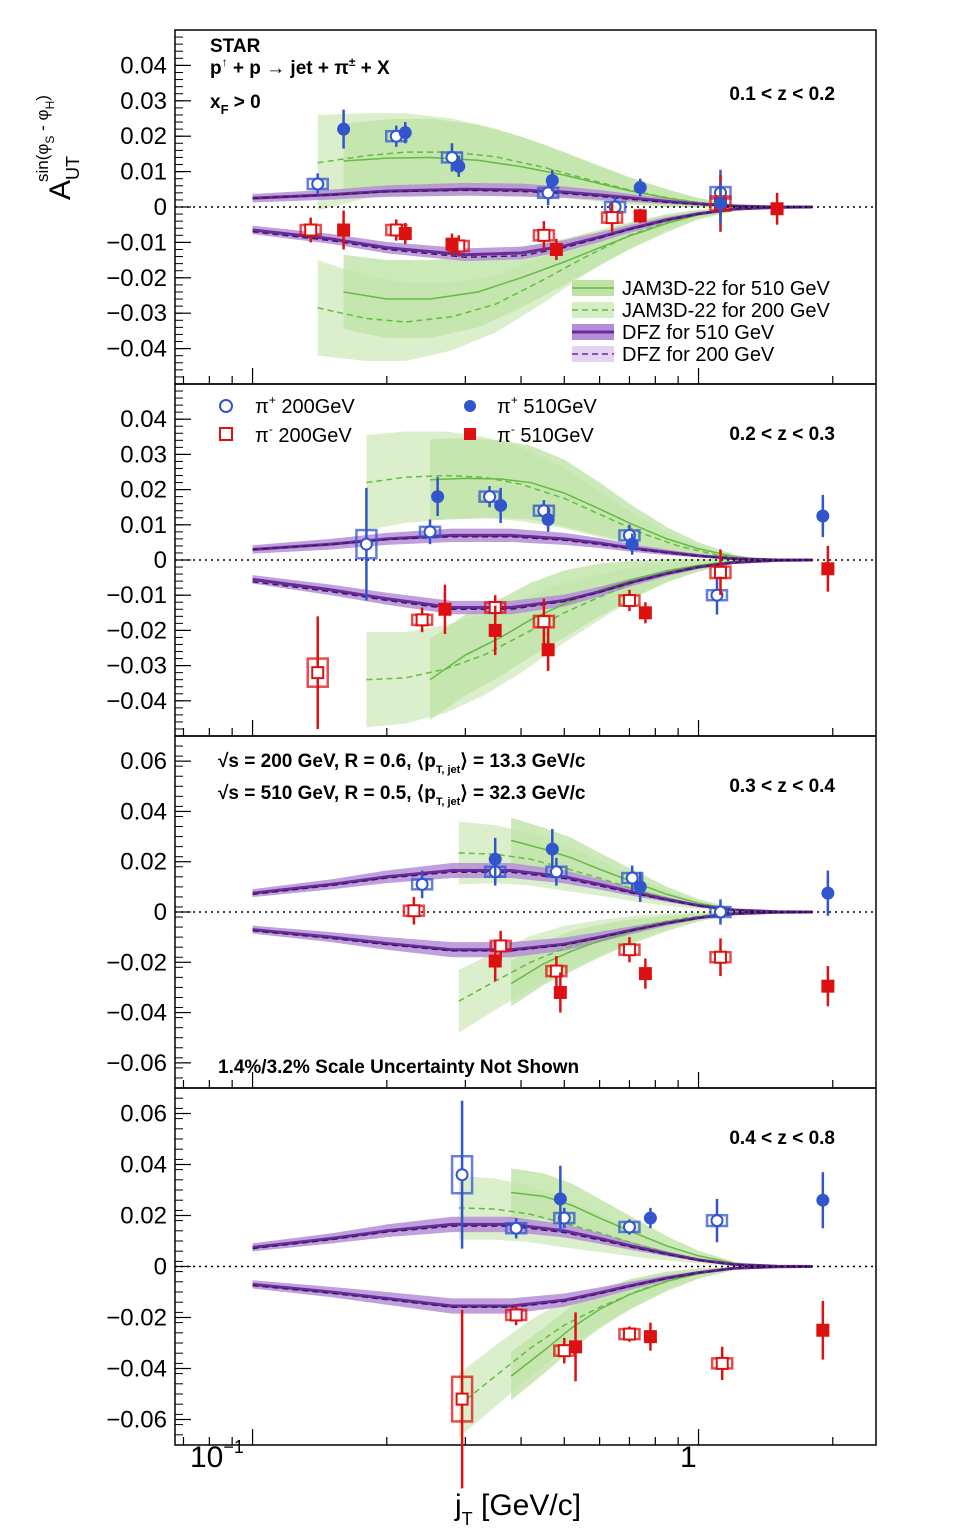 The image size is (972, 1535). Describe the element at coordinates (547, 405) in the screenshot. I see `legend-label-pip510: π+ 510GeV` at that location.